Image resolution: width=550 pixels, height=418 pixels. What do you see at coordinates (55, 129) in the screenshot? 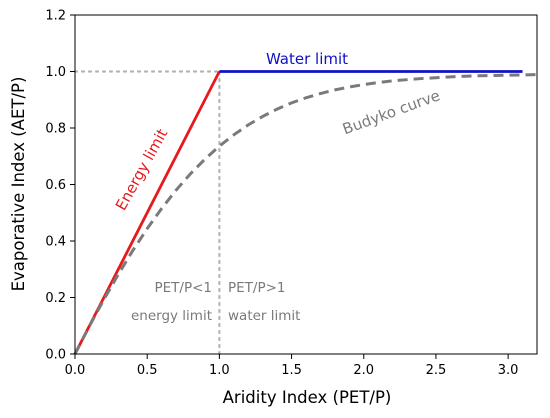
I see `y-tick-label: 0.8` at bounding box center [55, 129].